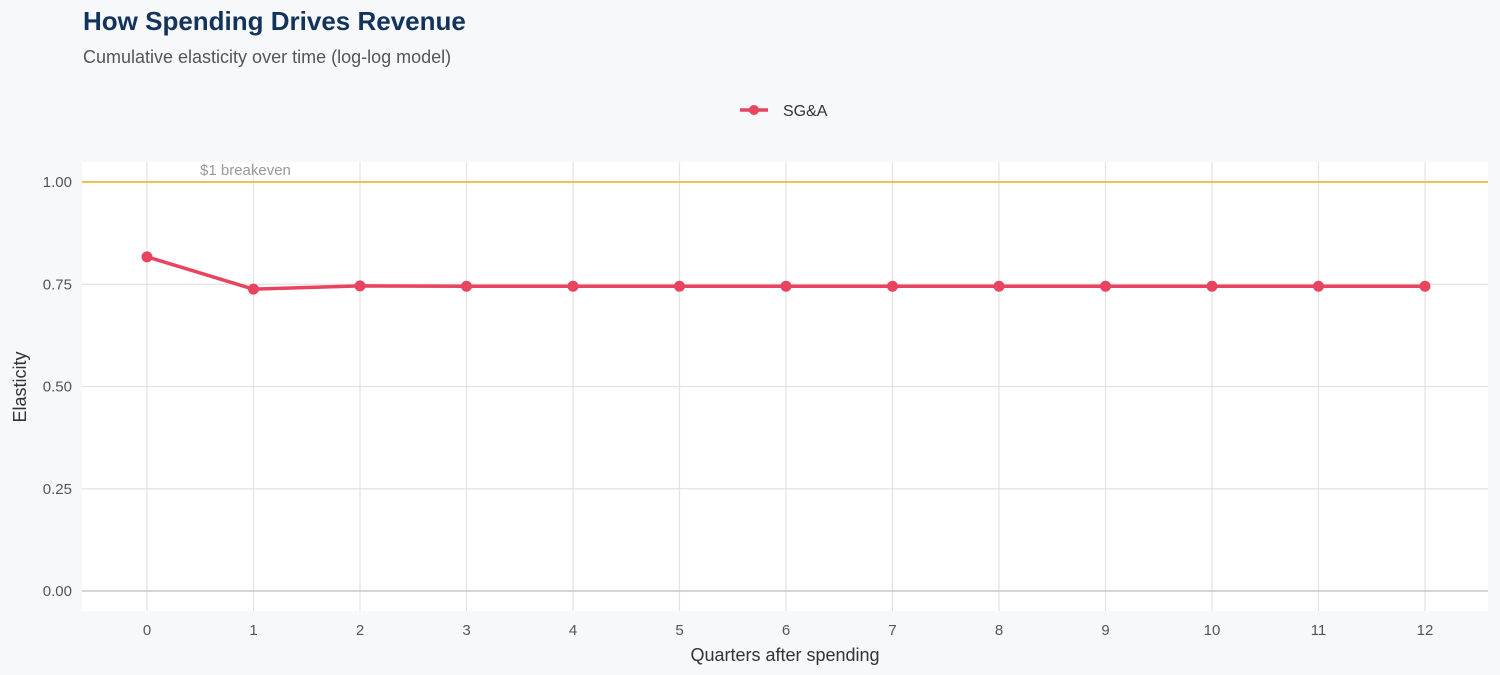 The height and width of the screenshot is (675, 1500). Describe the element at coordinates (57, 284) in the screenshot. I see `y-tick-label: 0.75` at that location.